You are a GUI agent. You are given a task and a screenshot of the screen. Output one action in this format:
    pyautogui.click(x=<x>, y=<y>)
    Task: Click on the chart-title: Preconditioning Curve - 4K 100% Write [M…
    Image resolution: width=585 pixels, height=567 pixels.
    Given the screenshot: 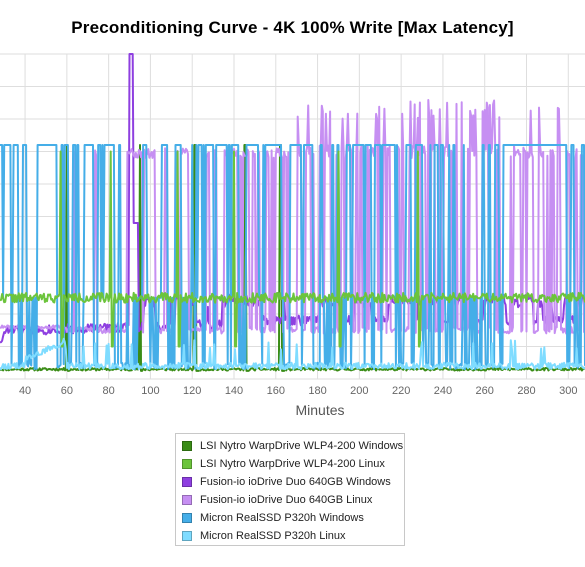 What is the action you would take?
    pyautogui.click(x=292, y=27)
    